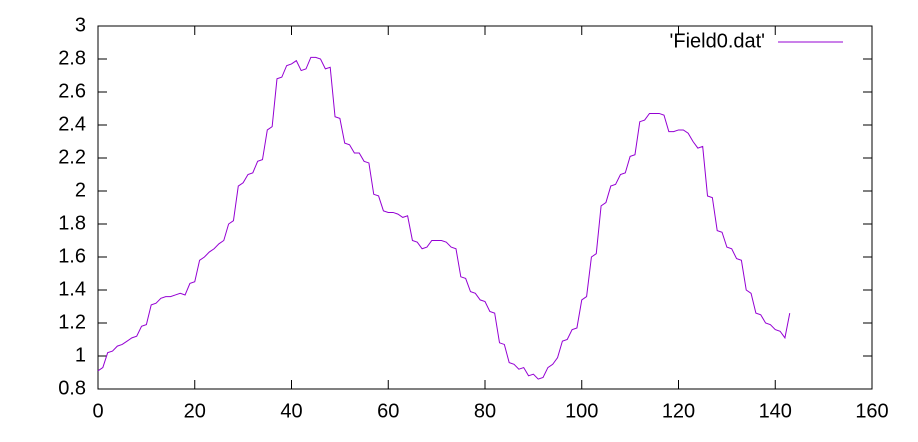  What do you see at coordinates (80, 355) in the screenshot?
I see `y-tick-label: 1` at bounding box center [80, 355].